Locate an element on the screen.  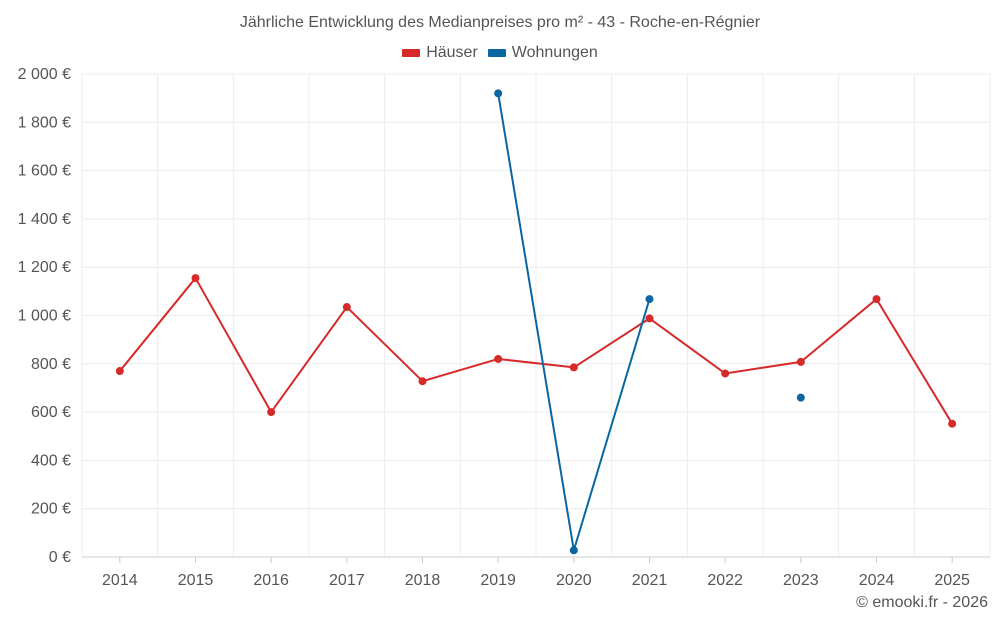
y-tick-label: 1 600 € is located at coordinates (44, 171).